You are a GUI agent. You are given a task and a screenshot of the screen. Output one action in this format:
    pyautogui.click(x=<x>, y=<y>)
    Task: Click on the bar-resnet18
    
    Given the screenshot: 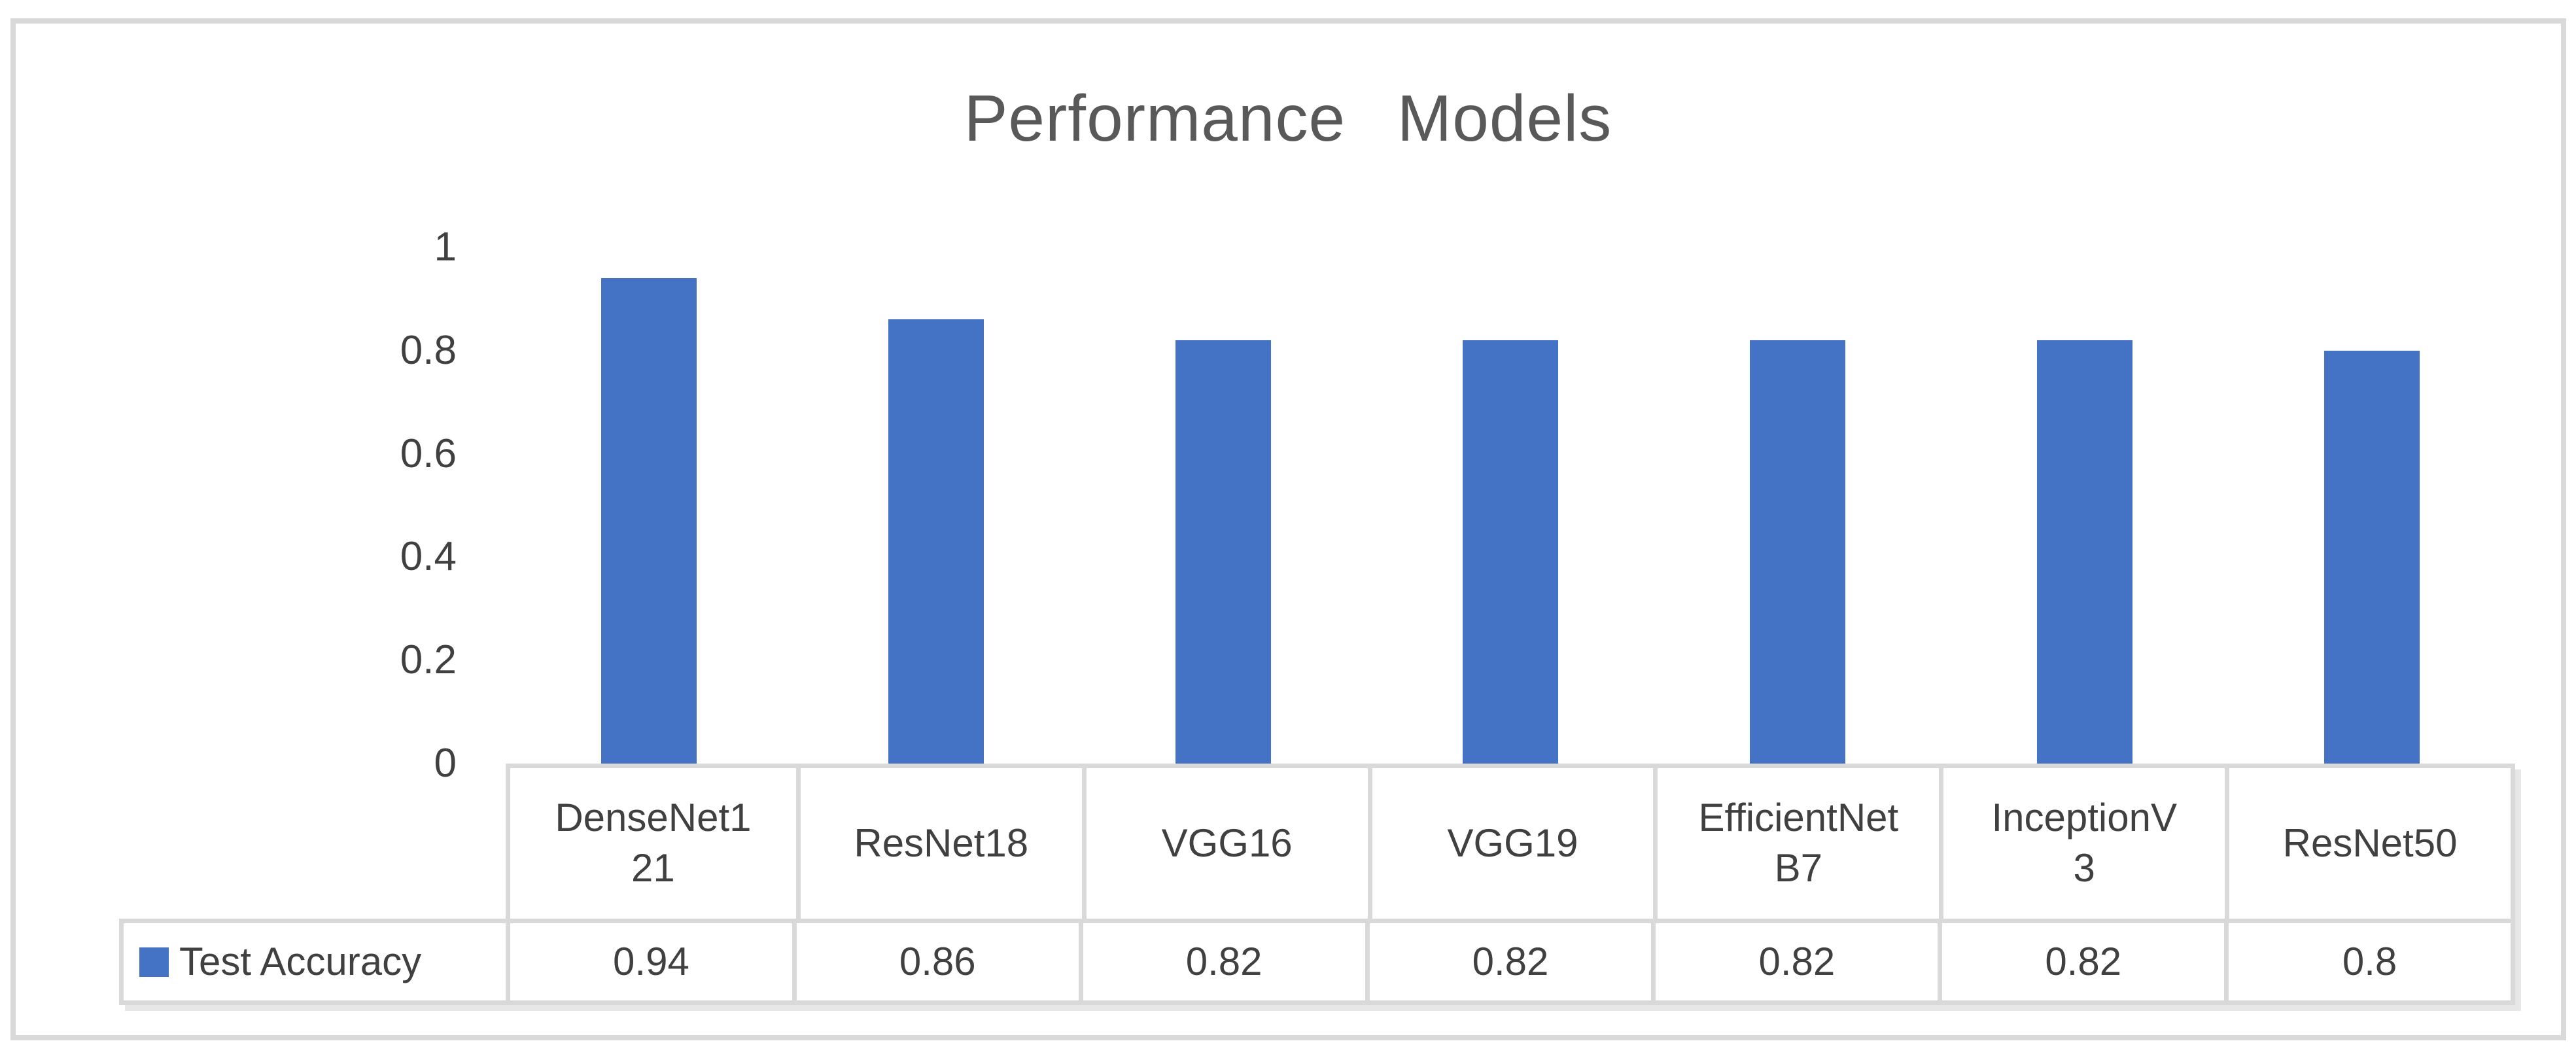 What is the action you would take?
    pyautogui.click(x=936, y=541)
    